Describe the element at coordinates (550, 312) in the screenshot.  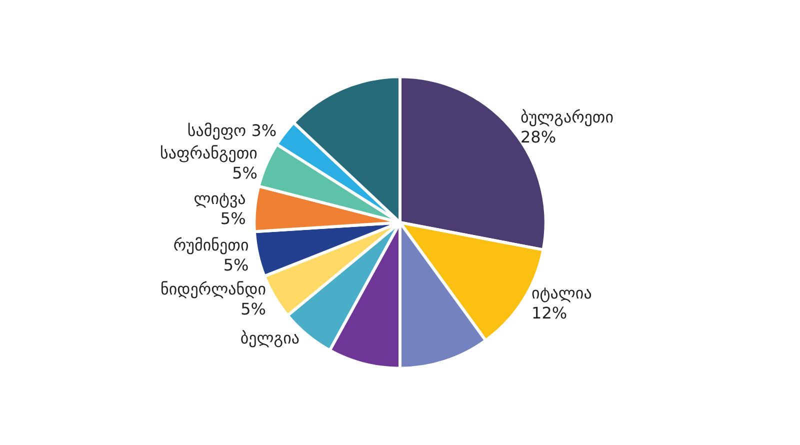
I see `data-label: 12%` at that location.